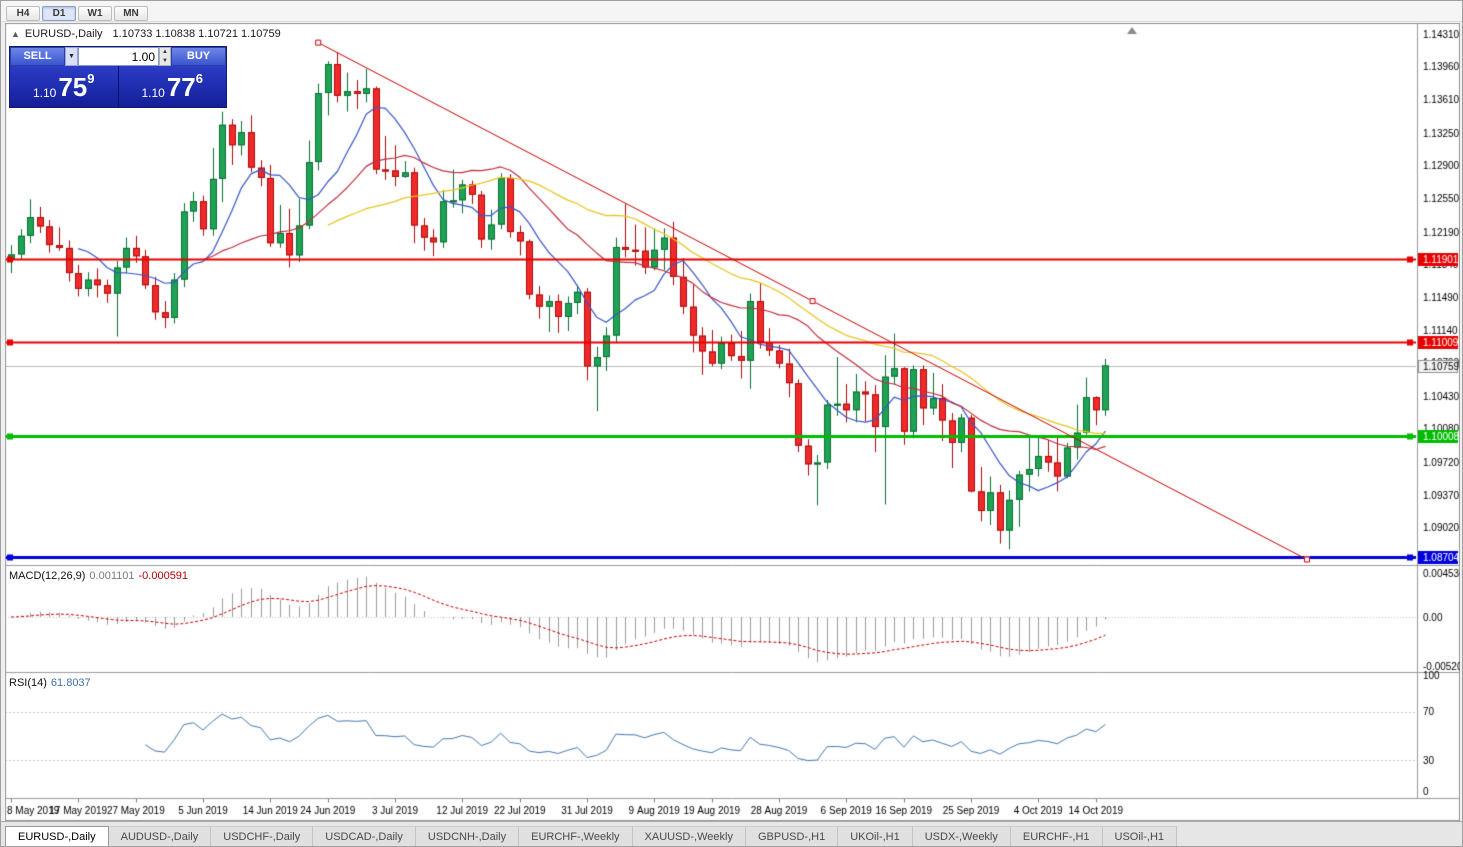  I want to click on symbol-tab: EURCHF-,H1, so click(1056, 836).